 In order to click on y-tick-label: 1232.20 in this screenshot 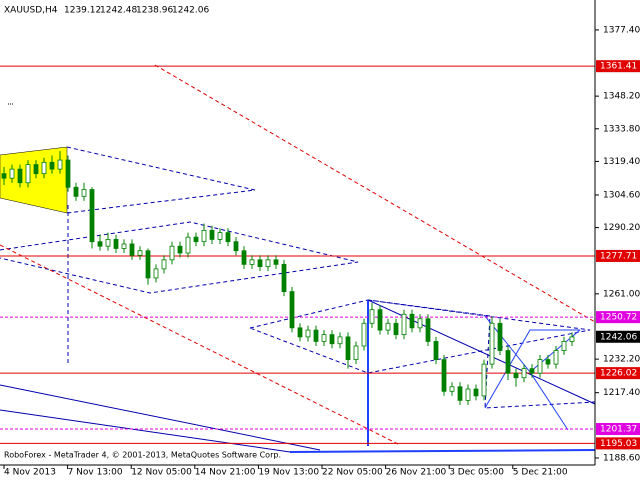, I will do `click(621, 360)`.